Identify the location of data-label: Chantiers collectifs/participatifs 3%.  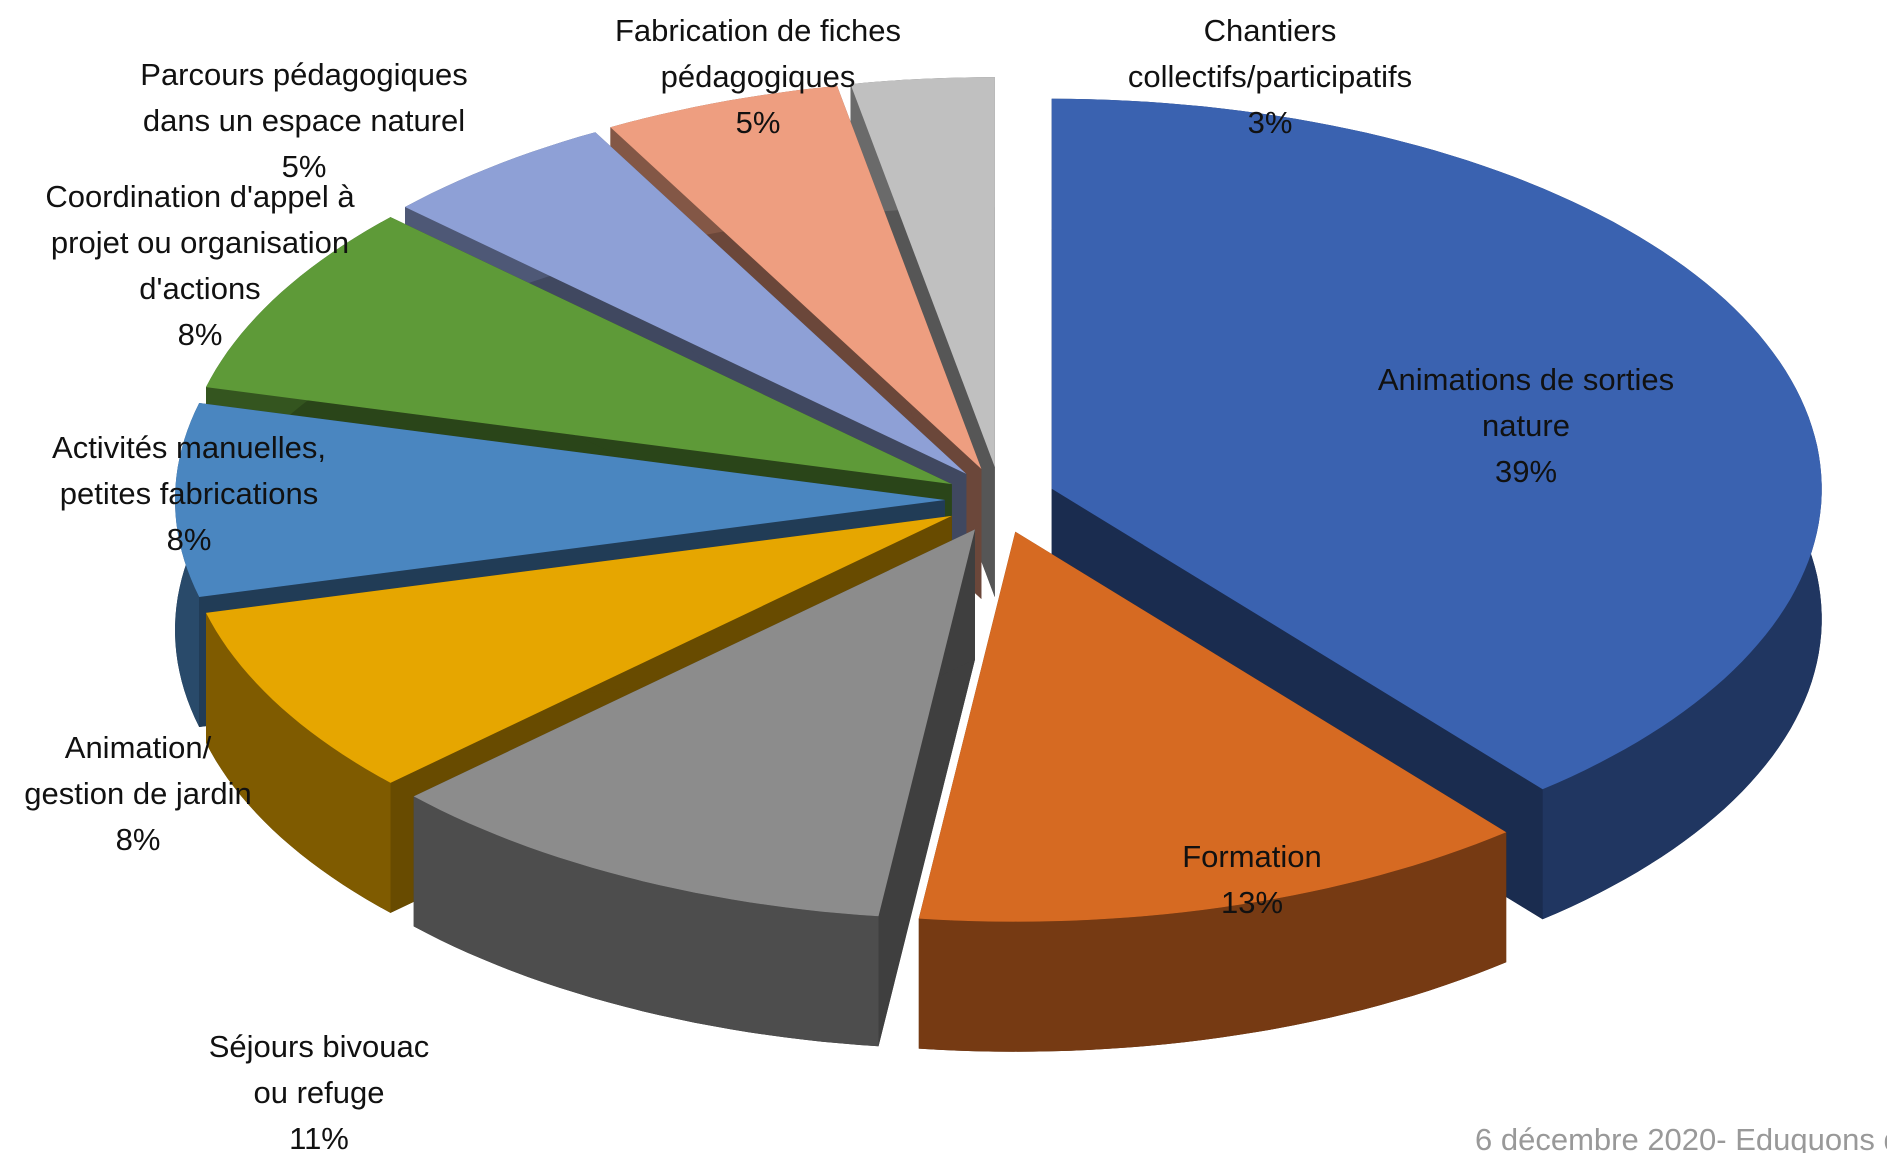
(1270, 76).